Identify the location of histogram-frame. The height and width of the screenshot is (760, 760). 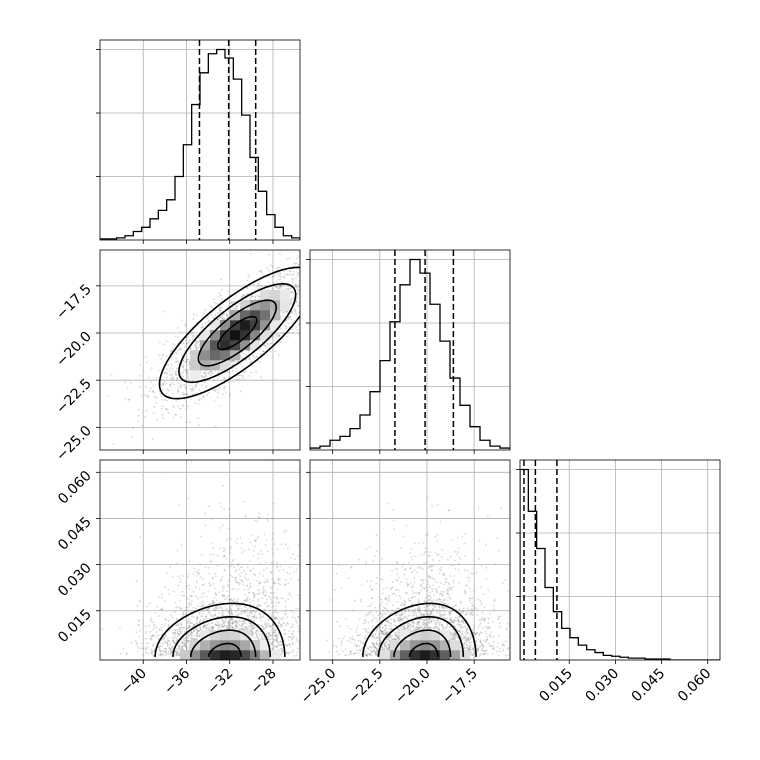
(200, 140).